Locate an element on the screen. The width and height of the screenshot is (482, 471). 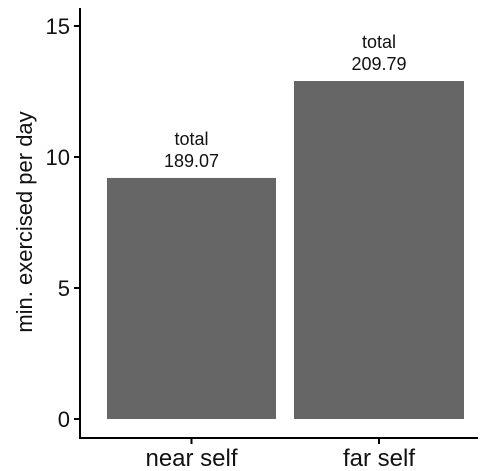
y-tick-label: 10 is located at coordinates (58, 157).